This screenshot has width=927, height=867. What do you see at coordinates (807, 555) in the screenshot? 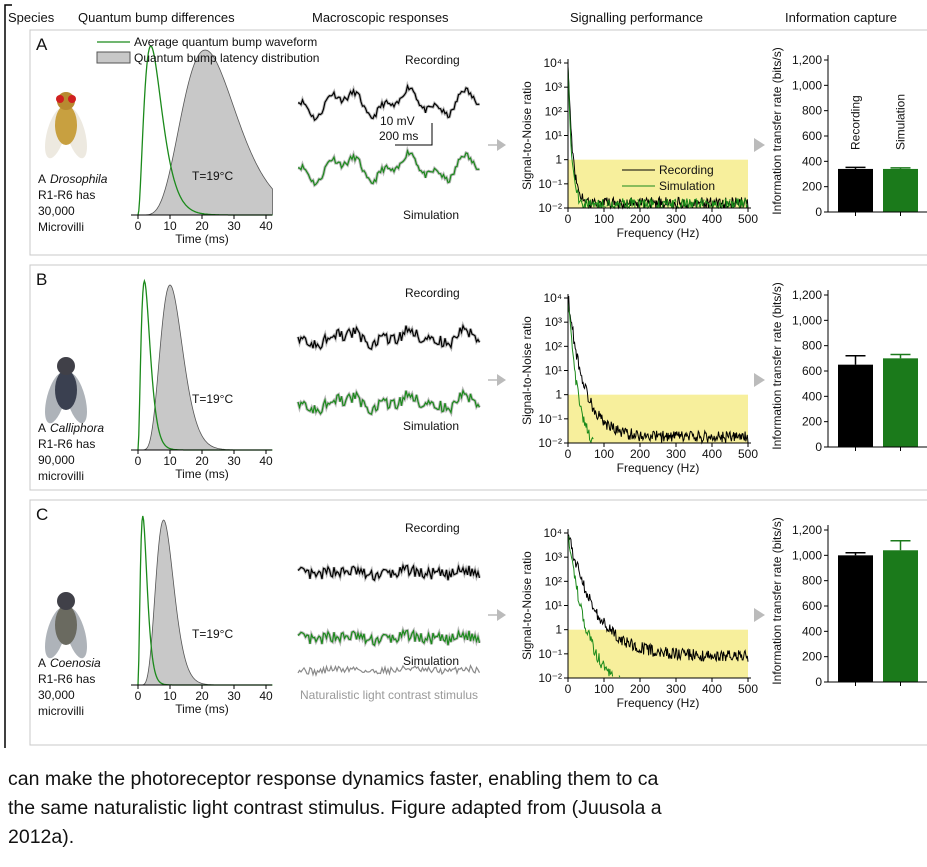
I see `y-tick-label: 1,000` at bounding box center [807, 555].